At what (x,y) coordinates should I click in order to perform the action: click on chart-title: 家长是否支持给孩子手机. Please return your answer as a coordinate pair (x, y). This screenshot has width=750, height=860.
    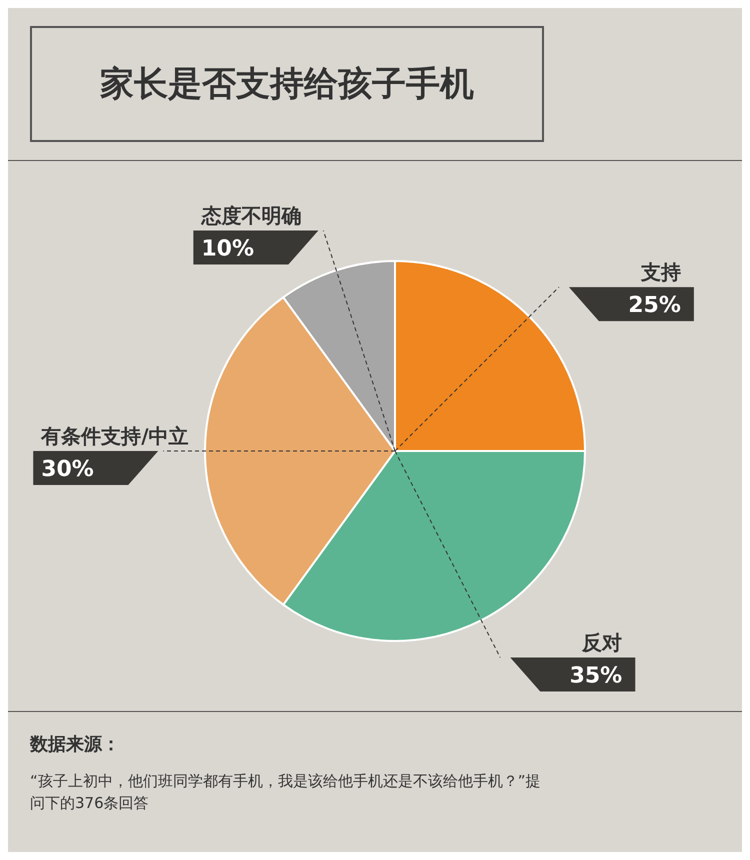
    Looking at the image, I should click on (287, 84).